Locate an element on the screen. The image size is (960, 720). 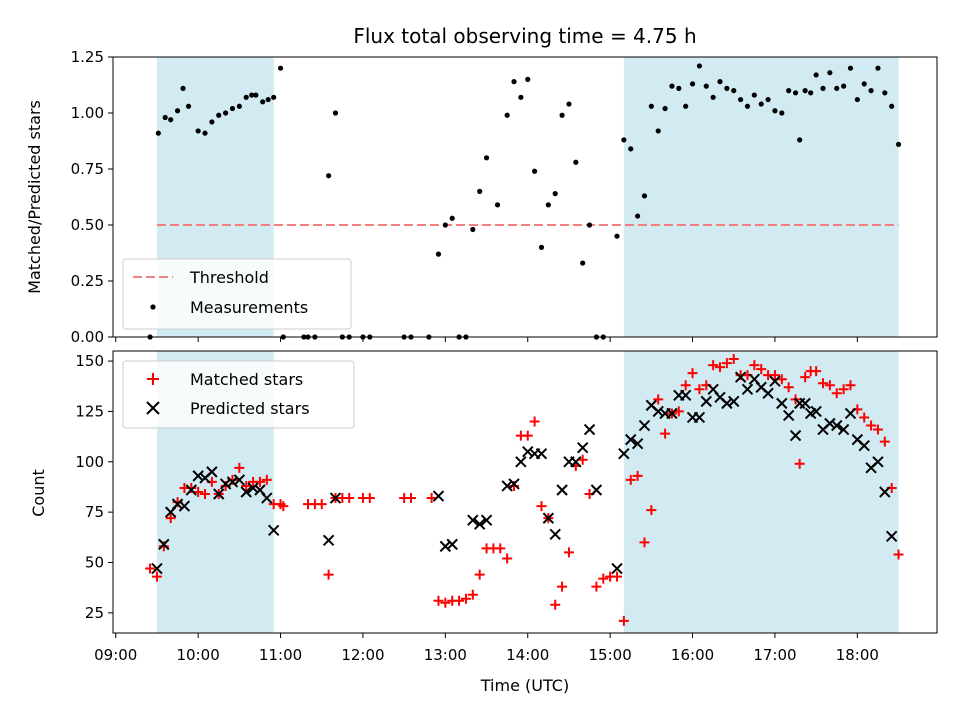
legend-predicted-label: Predicted stars is located at coordinates (250, 408).